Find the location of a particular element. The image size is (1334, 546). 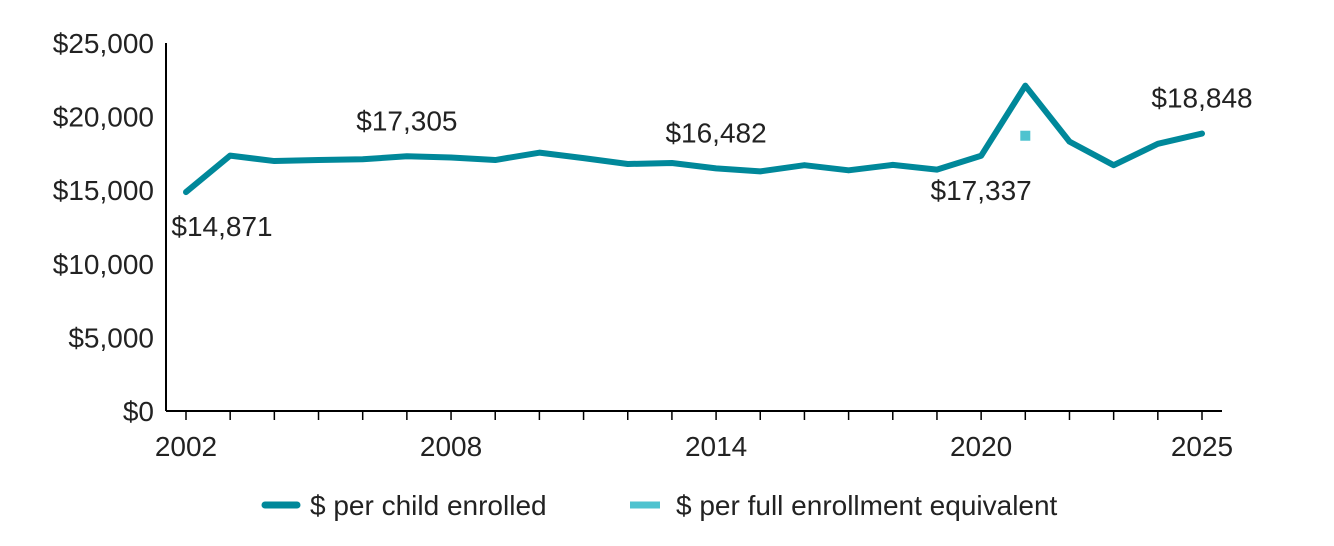

x-tick-label: 2002 is located at coordinates (186, 446).